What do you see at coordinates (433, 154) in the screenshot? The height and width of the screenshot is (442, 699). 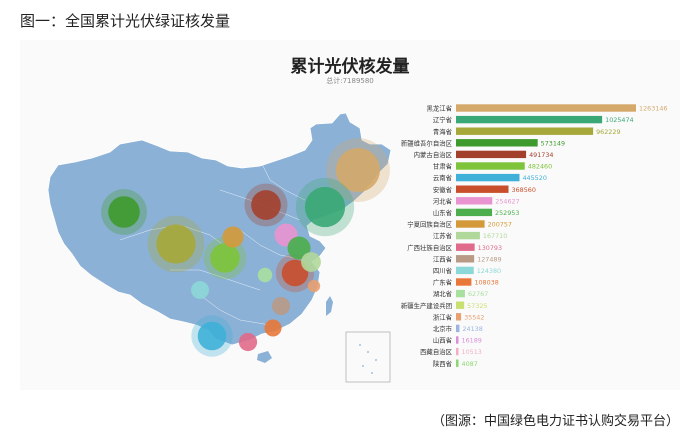 I see `bar-label: 内蒙古自治区` at bounding box center [433, 154].